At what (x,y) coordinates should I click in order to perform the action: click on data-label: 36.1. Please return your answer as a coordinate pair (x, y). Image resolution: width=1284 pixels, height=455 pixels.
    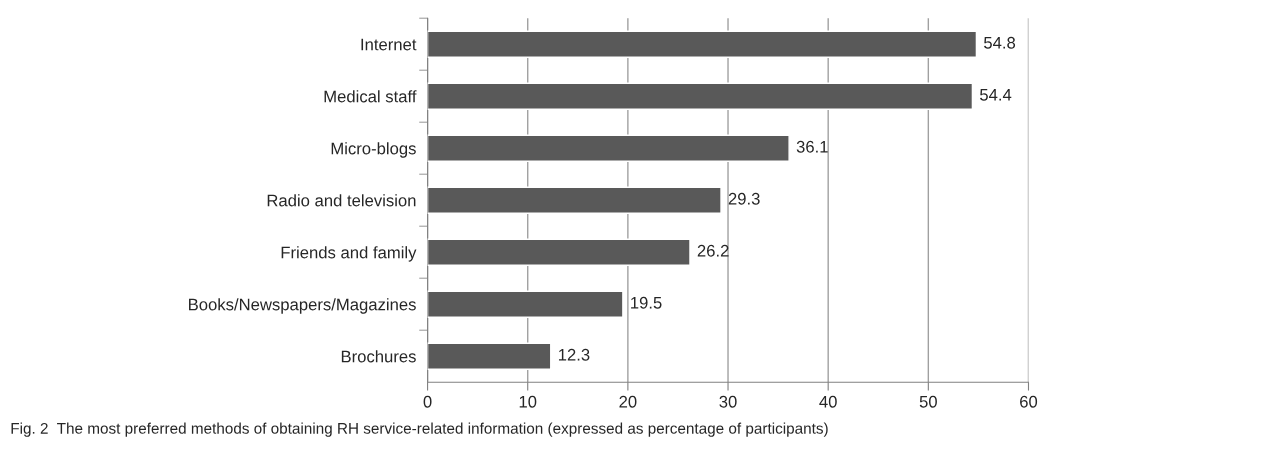
    Looking at the image, I should click on (812, 146).